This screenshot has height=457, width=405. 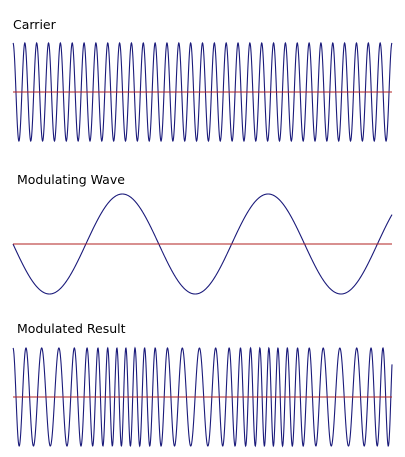 I want to click on modulated-title: Modulated Result, so click(x=71, y=328).